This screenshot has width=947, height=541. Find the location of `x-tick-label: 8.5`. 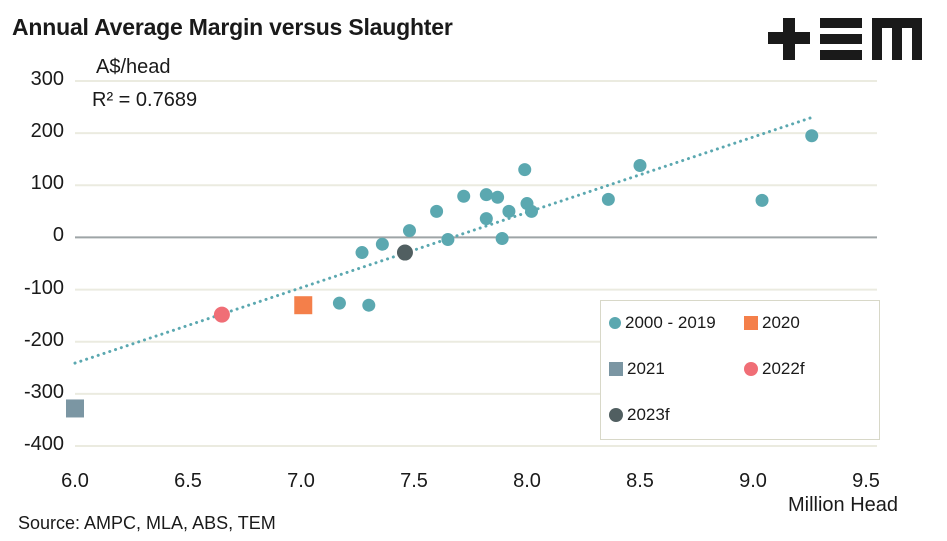

x-tick-label: 8.5 is located at coordinates (640, 481).